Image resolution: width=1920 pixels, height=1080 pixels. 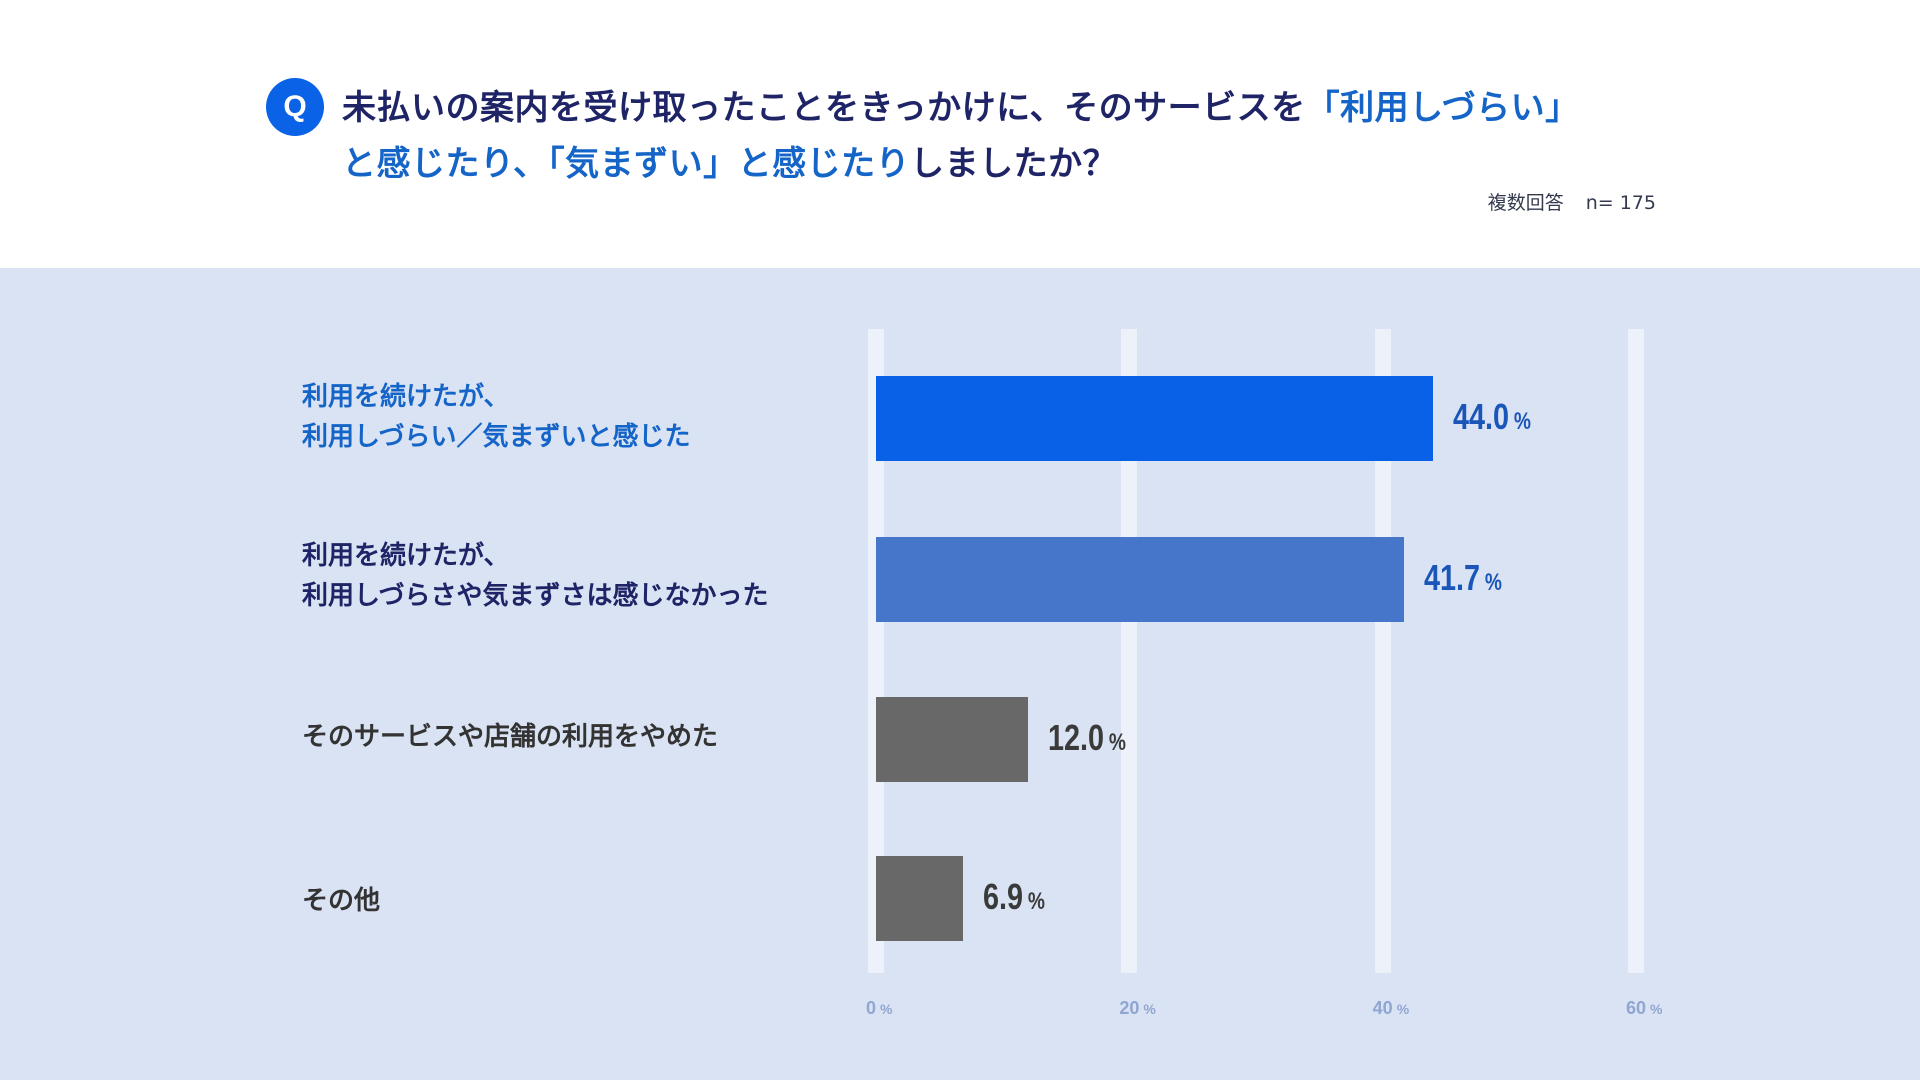 What do you see at coordinates (1644, 1008) in the screenshot?
I see `x-tick-label: 60%` at bounding box center [1644, 1008].